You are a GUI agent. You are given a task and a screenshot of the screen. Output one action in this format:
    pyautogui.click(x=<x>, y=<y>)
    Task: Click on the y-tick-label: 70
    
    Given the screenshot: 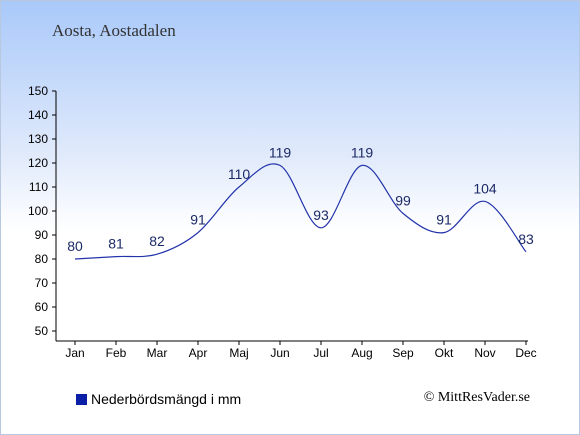 What is the action you would take?
    pyautogui.click(x=42, y=283)
    